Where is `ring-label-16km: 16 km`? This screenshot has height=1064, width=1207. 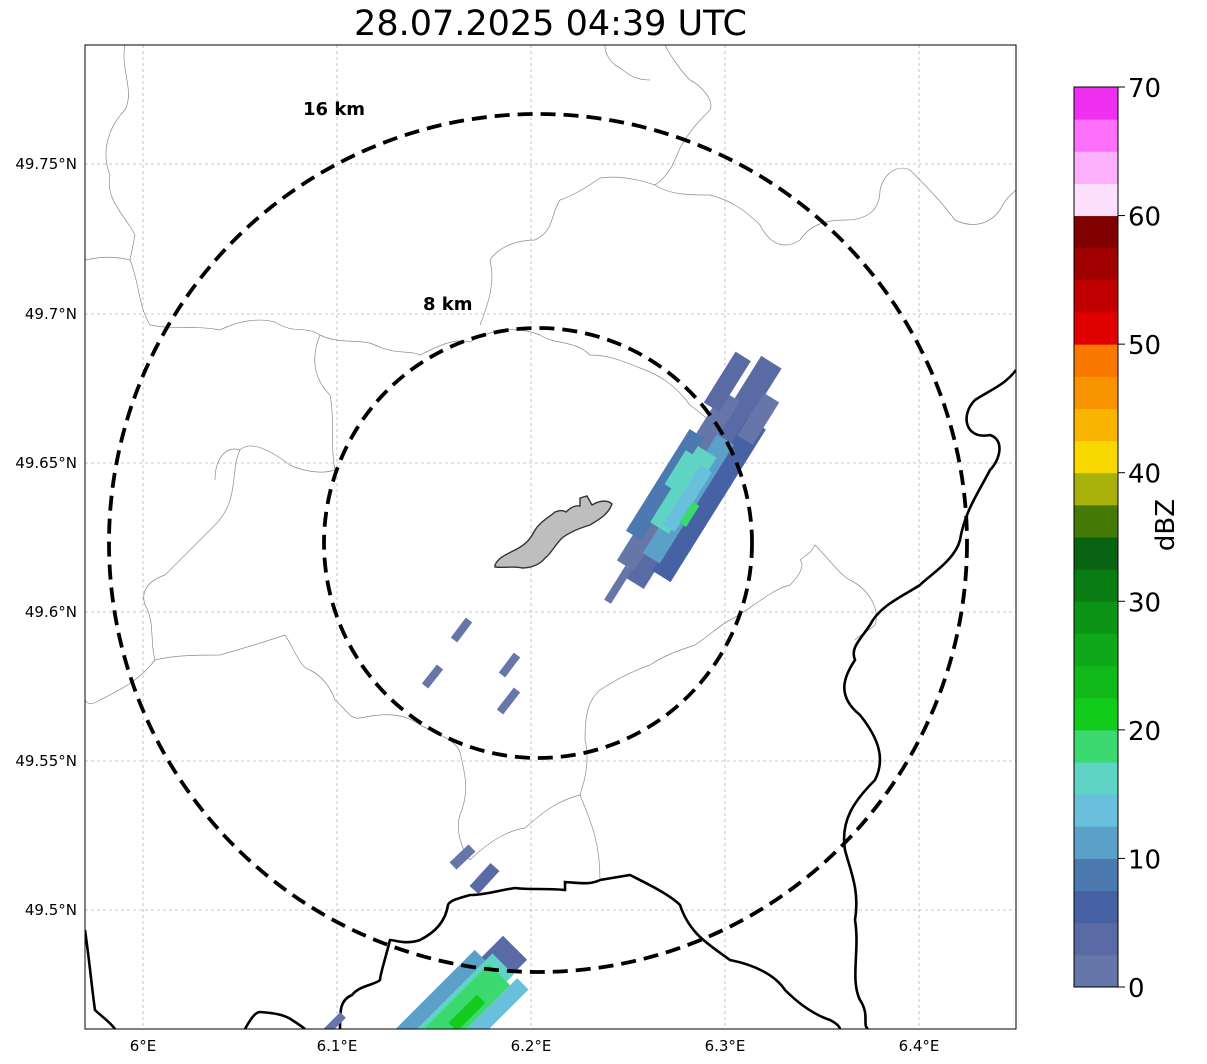 ring-label-16km: 16 km is located at coordinates (334, 109).